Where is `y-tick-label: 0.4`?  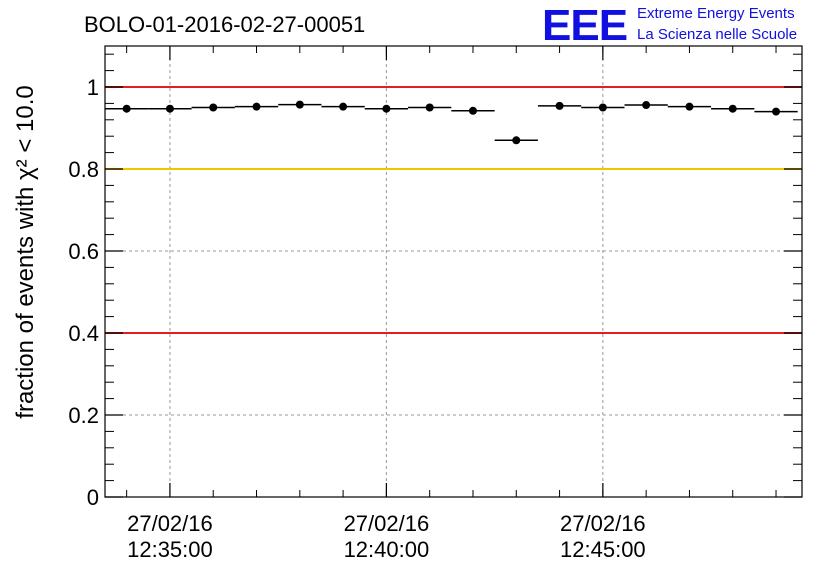
y-tick-label: 0.4 is located at coordinates (83, 333).